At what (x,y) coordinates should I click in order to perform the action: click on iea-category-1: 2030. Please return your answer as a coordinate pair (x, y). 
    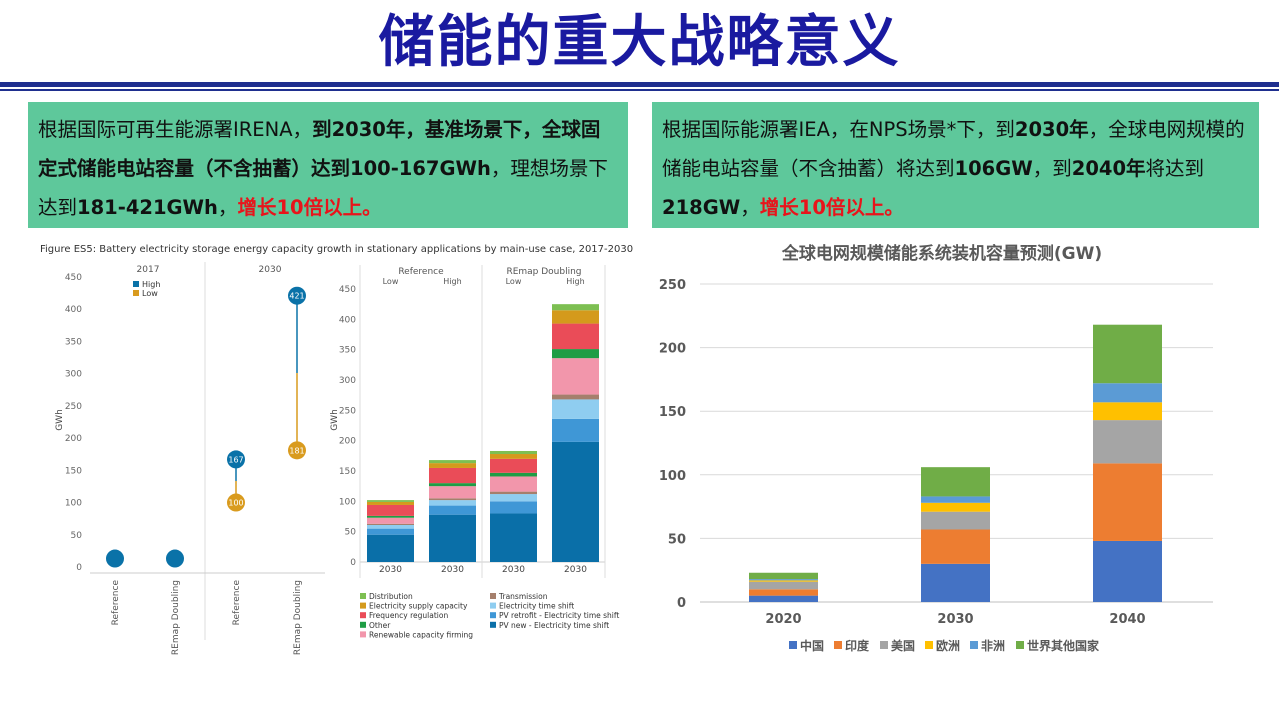
    Looking at the image, I should click on (955, 619).